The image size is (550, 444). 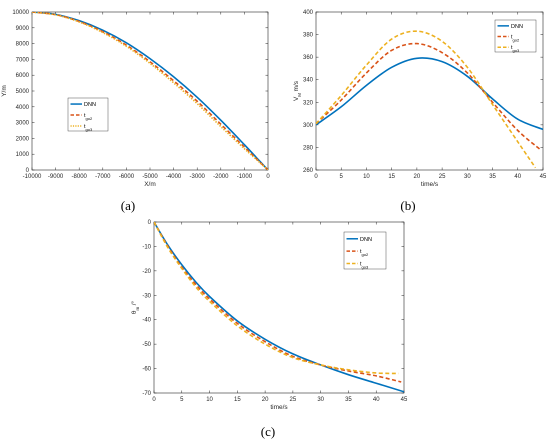 I want to click on series-line-go2, so click(x=428, y=96).